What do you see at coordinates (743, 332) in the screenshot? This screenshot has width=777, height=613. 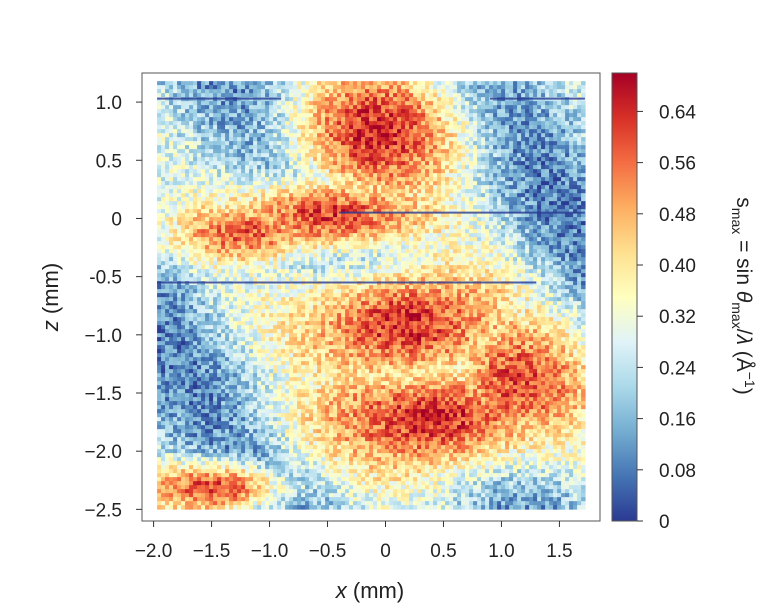 I see `colorbar-label-slash: /` at bounding box center [743, 332].